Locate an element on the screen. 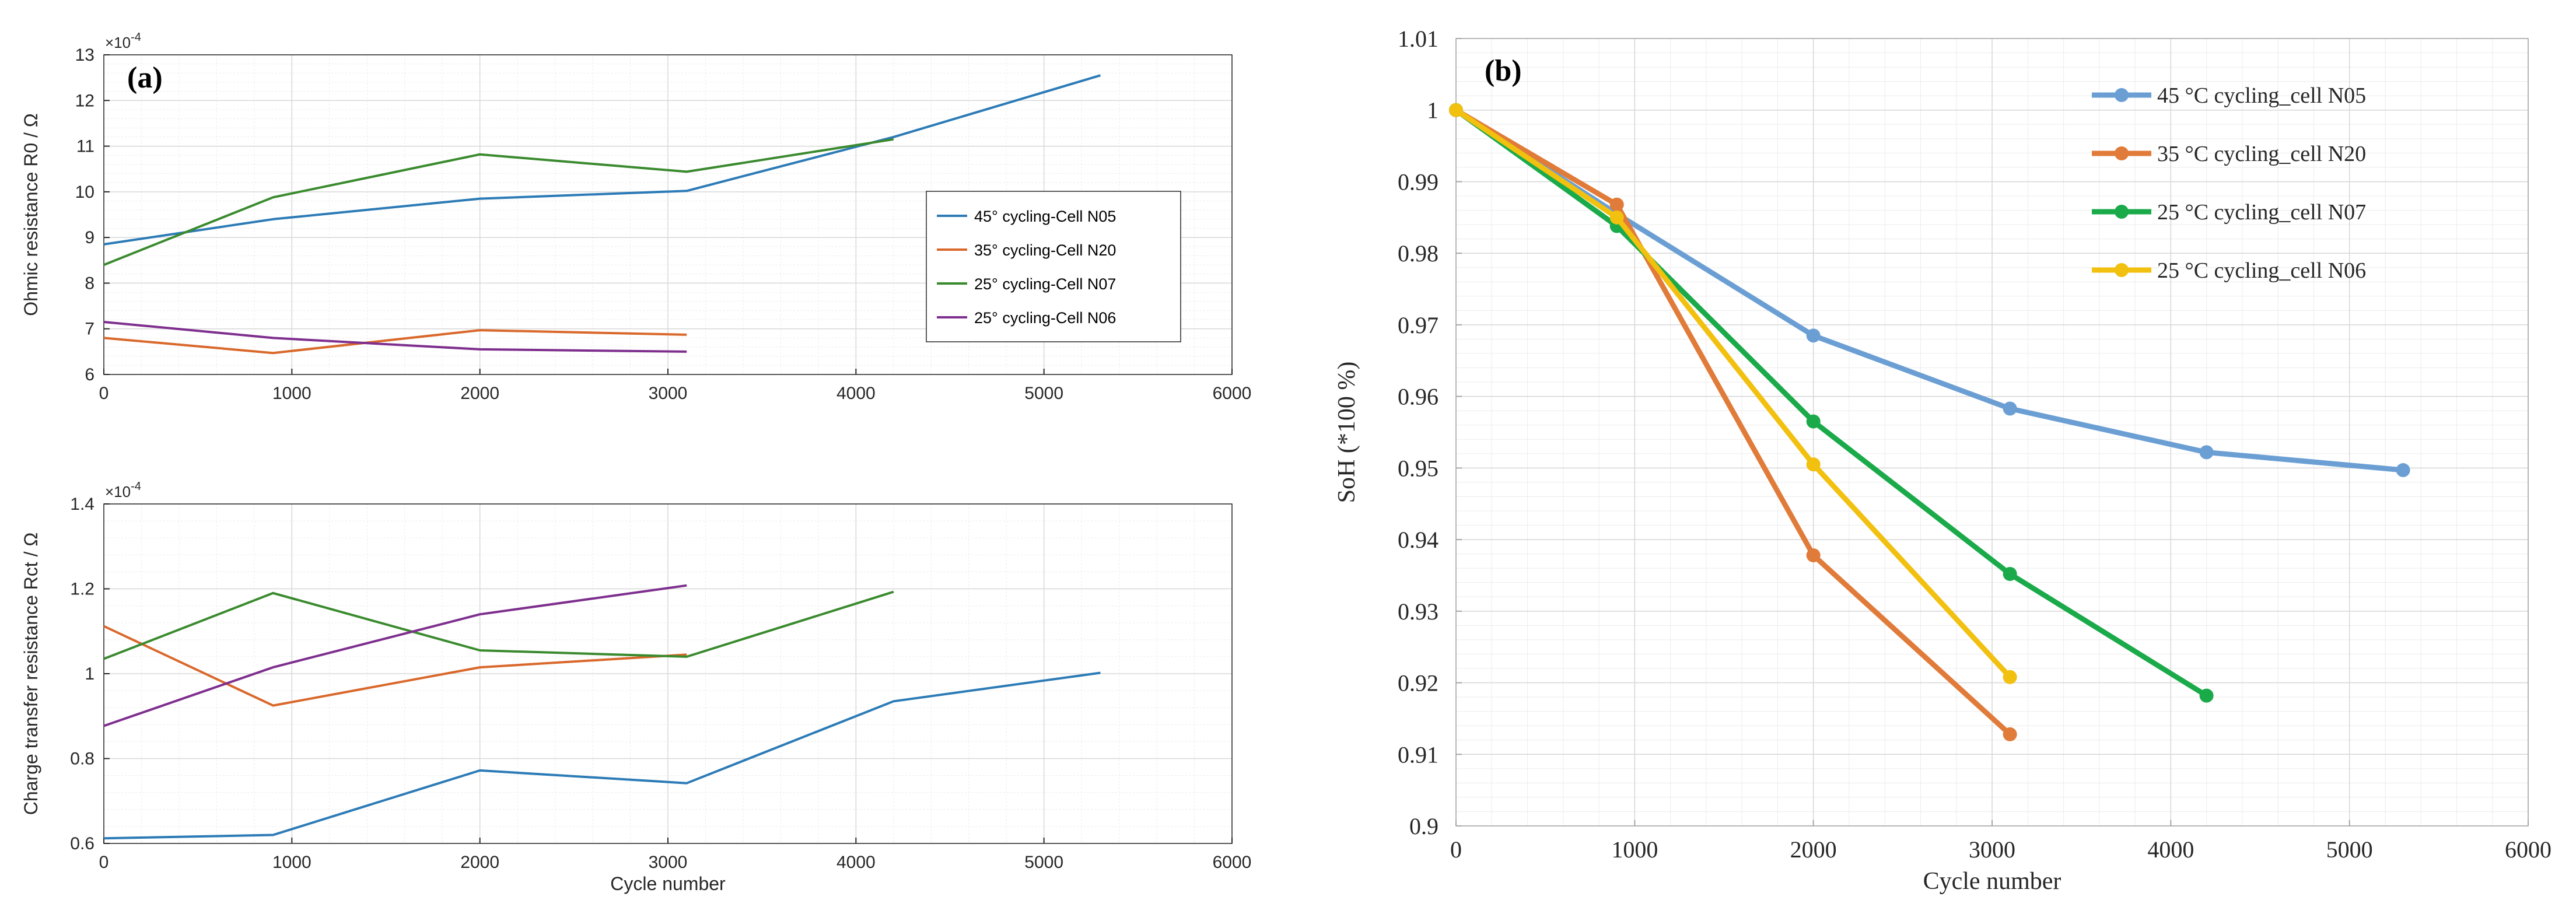  y-tick-label: 0.92 is located at coordinates (1418, 683).